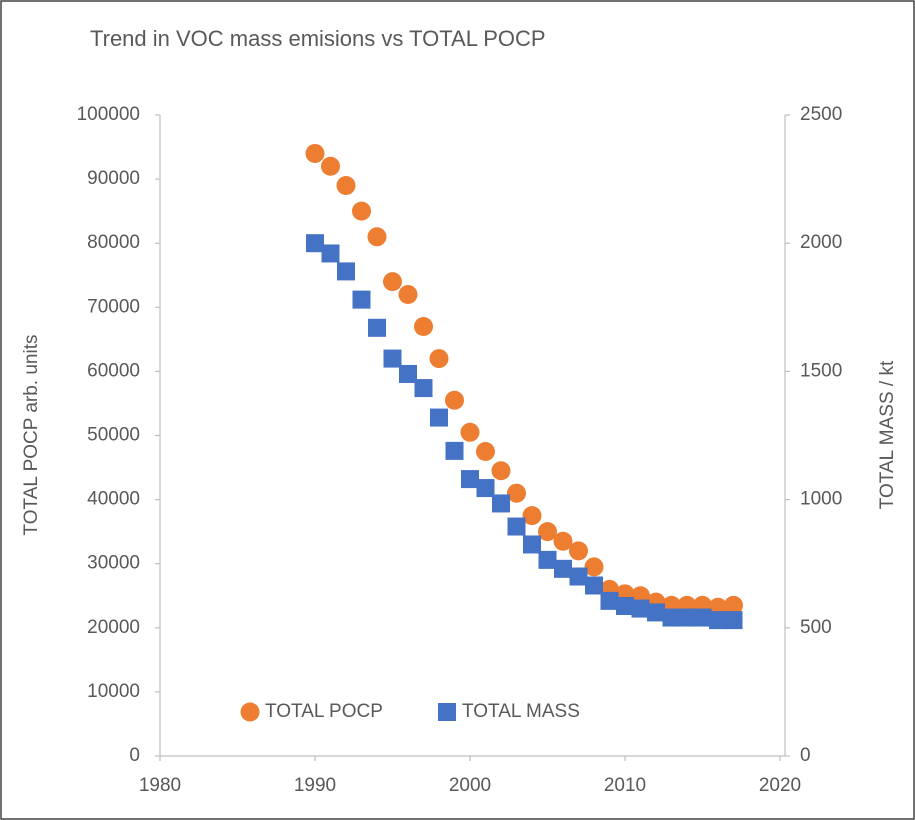  I want to click on y-tick-label: 30000, so click(113, 563).